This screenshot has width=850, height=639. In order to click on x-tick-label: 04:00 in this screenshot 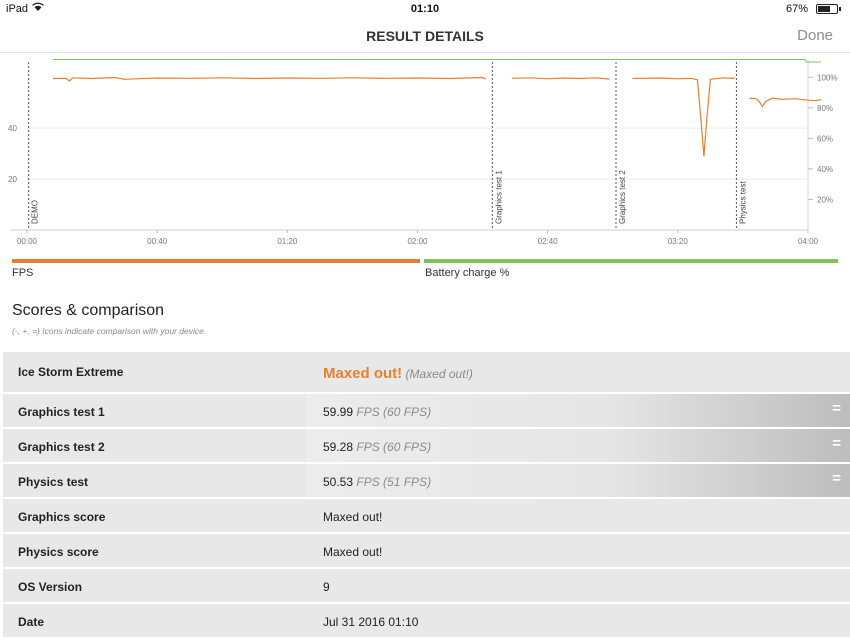, I will do `click(808, 241)`.